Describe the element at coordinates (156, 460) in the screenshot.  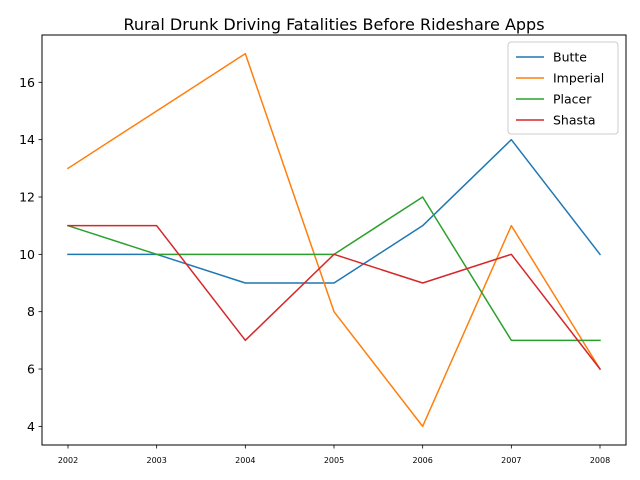
I see `x-tick-label: 2003` at that location.